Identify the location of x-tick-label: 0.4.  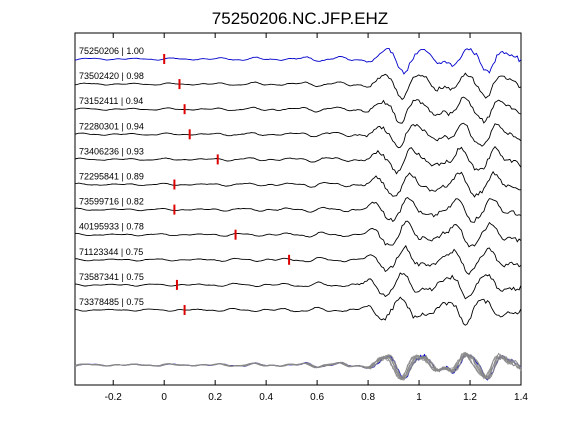
(266, 397).